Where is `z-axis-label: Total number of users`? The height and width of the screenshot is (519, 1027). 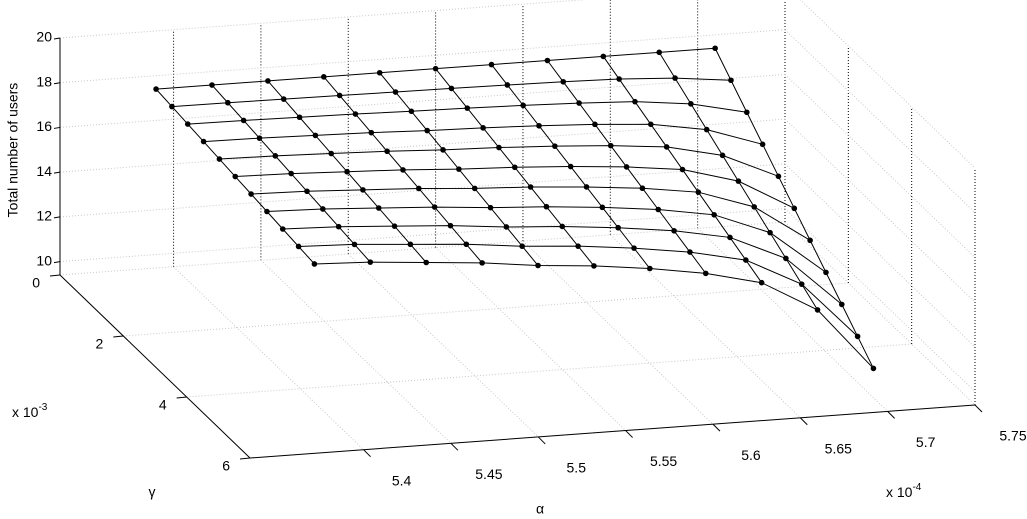
z-axis-label: Total number of users is located at coordinates (13, 150).